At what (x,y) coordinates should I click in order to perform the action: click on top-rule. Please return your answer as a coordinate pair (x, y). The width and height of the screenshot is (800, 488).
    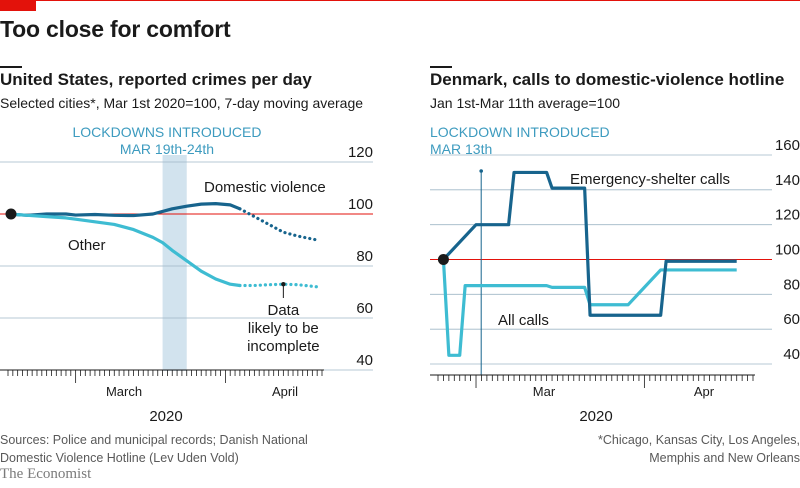
    Looking at the image, I should click on (400, 0).